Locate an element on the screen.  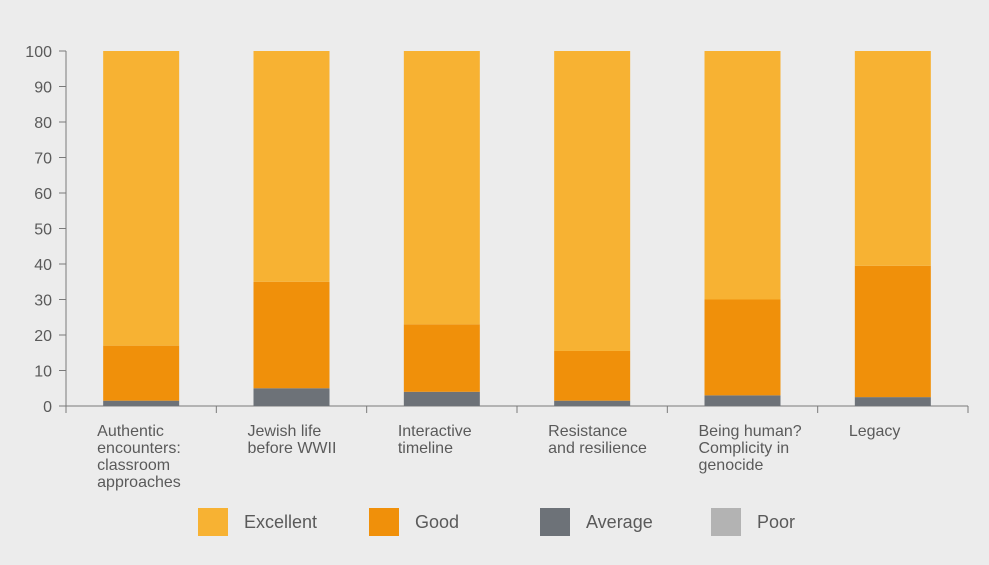
legend-label-poor: Poor is located at coordinates (776, 522).